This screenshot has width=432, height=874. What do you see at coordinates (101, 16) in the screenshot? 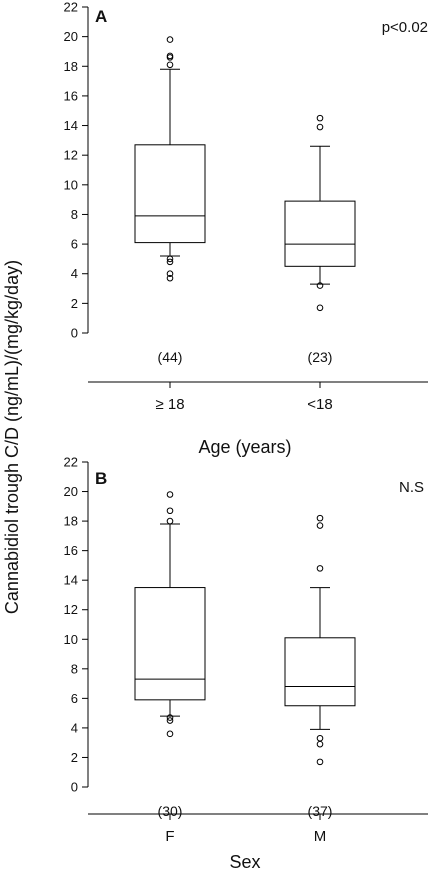
I see `panel-label: A` at bounding box center [101, 16].